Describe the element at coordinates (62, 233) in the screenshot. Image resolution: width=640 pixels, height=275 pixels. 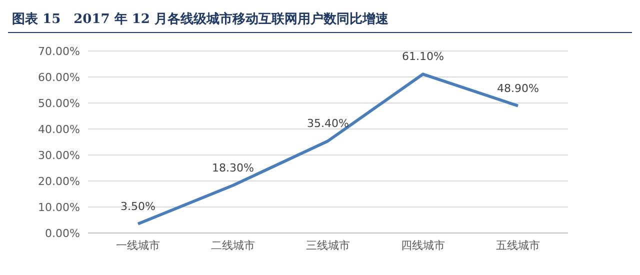
I see `y-tick-label: 0.00%` at that location.